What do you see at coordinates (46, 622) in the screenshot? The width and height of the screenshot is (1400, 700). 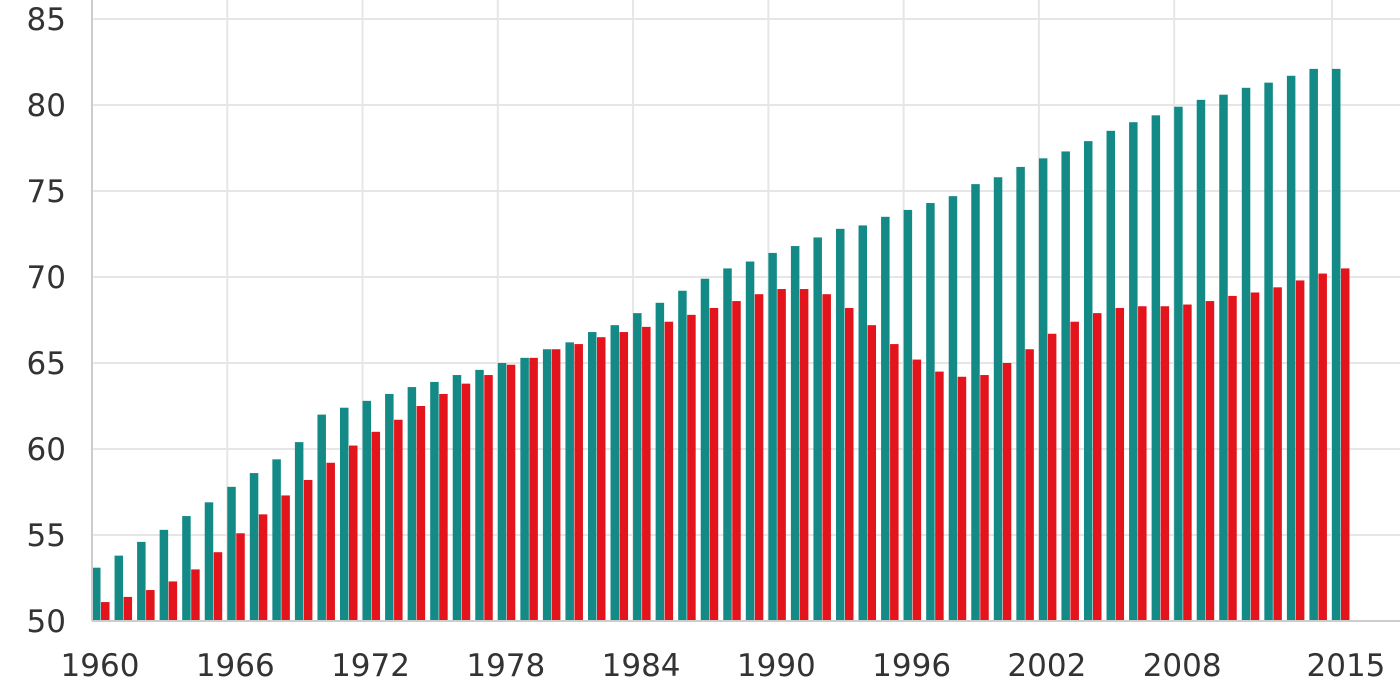 I see `y-tick-label: 50` at bounding box center [46, 622].